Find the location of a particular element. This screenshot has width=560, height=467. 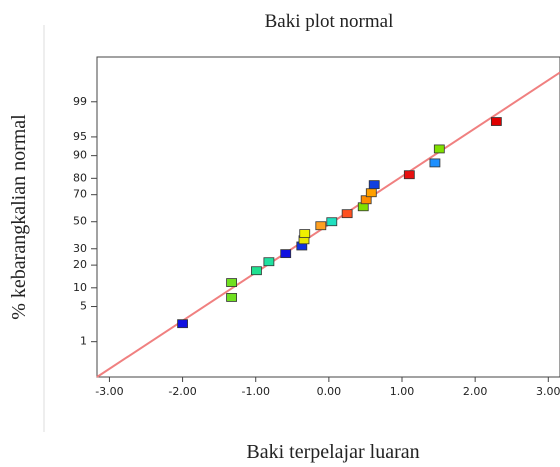

x-tick-label: 0.00 is located at coordinates (329, 391).